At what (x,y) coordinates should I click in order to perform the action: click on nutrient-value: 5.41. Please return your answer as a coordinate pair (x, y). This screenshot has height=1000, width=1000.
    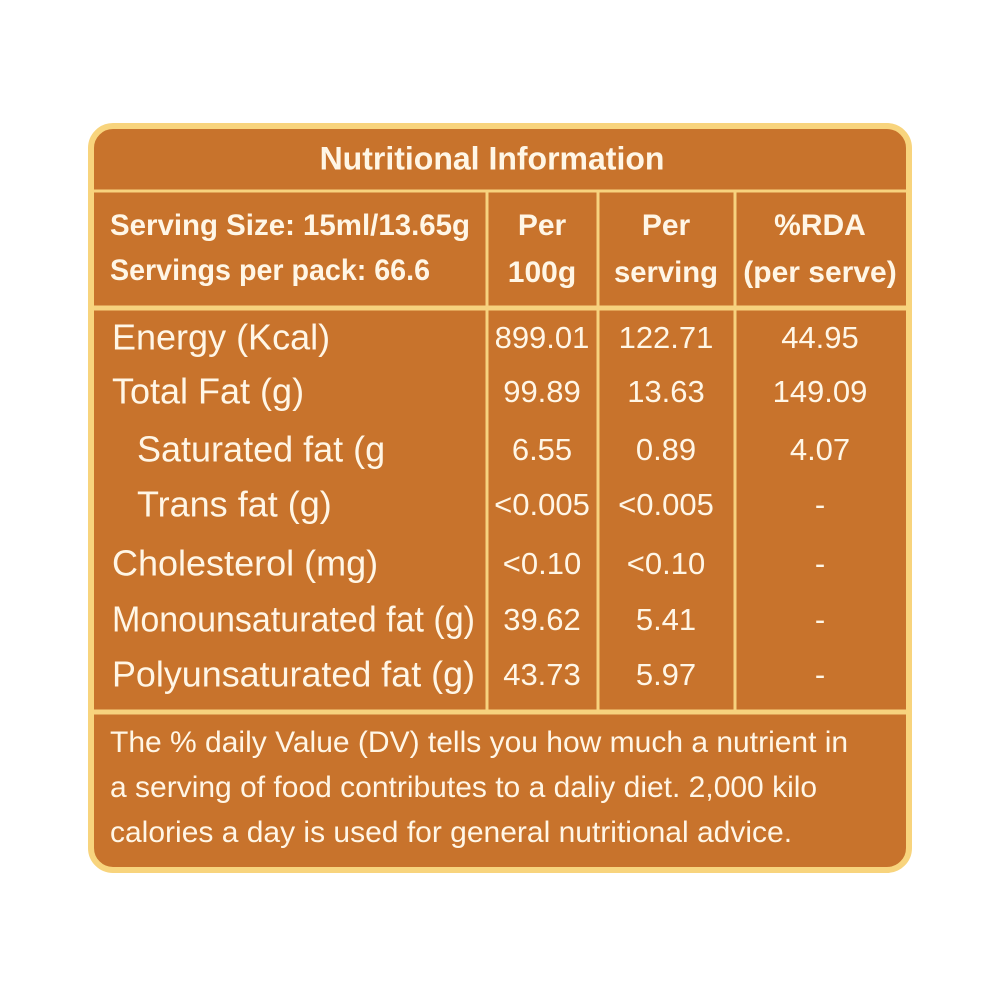
    Looking at the image, I should click on (666, 619).